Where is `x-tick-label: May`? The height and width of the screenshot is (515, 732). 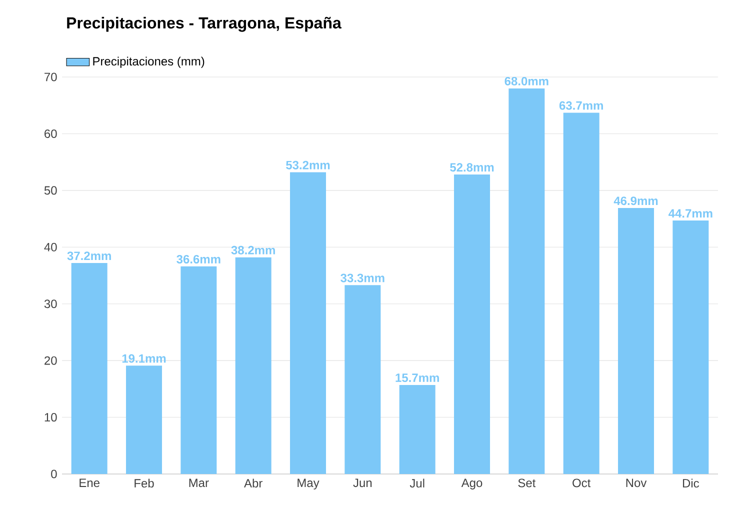 x-tick-label: May is located at coordinates (309, 484).